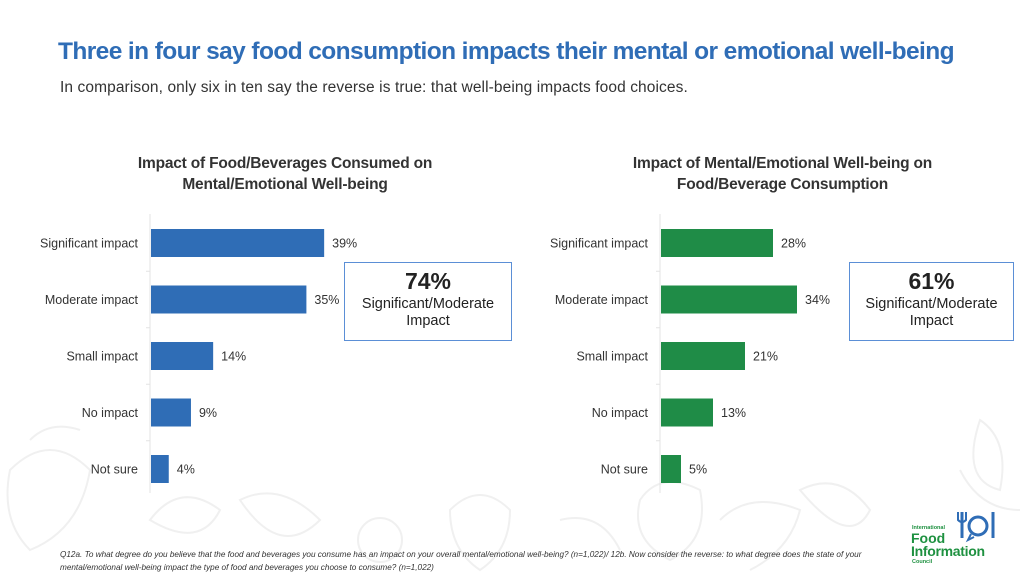 The image size is (1024, 583). Describe the element at coordinates (733, 413) in the screenshot. I see `right-value-label: 13%` at that location.